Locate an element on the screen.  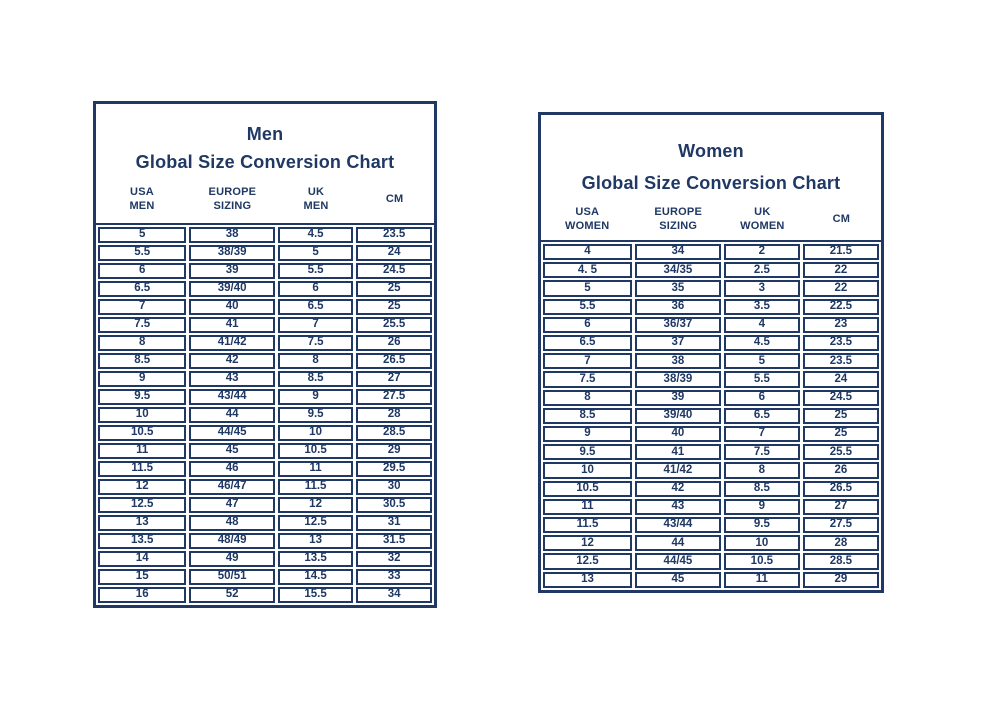
table-row: 8 41/42 7.5 26 is located at coordinates (265, 343).